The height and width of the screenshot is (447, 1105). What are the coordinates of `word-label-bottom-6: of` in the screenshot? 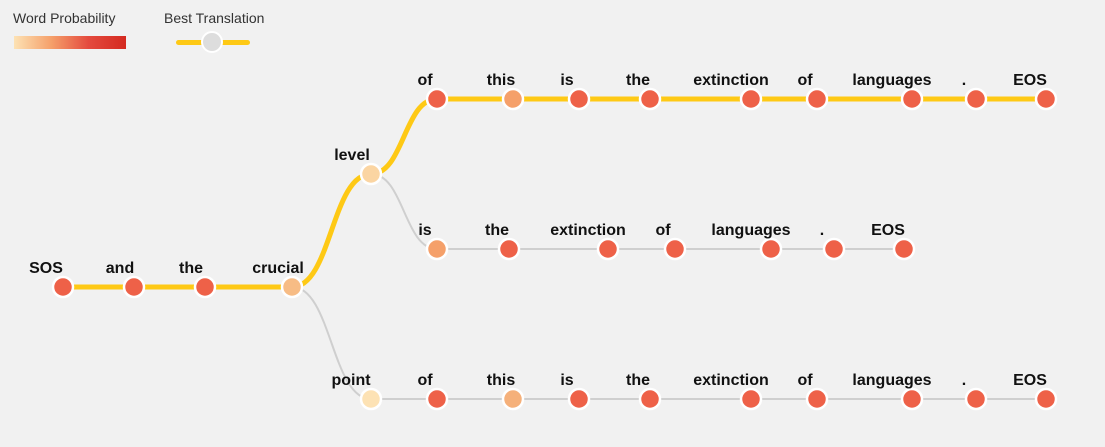 It's located at (805, 380).